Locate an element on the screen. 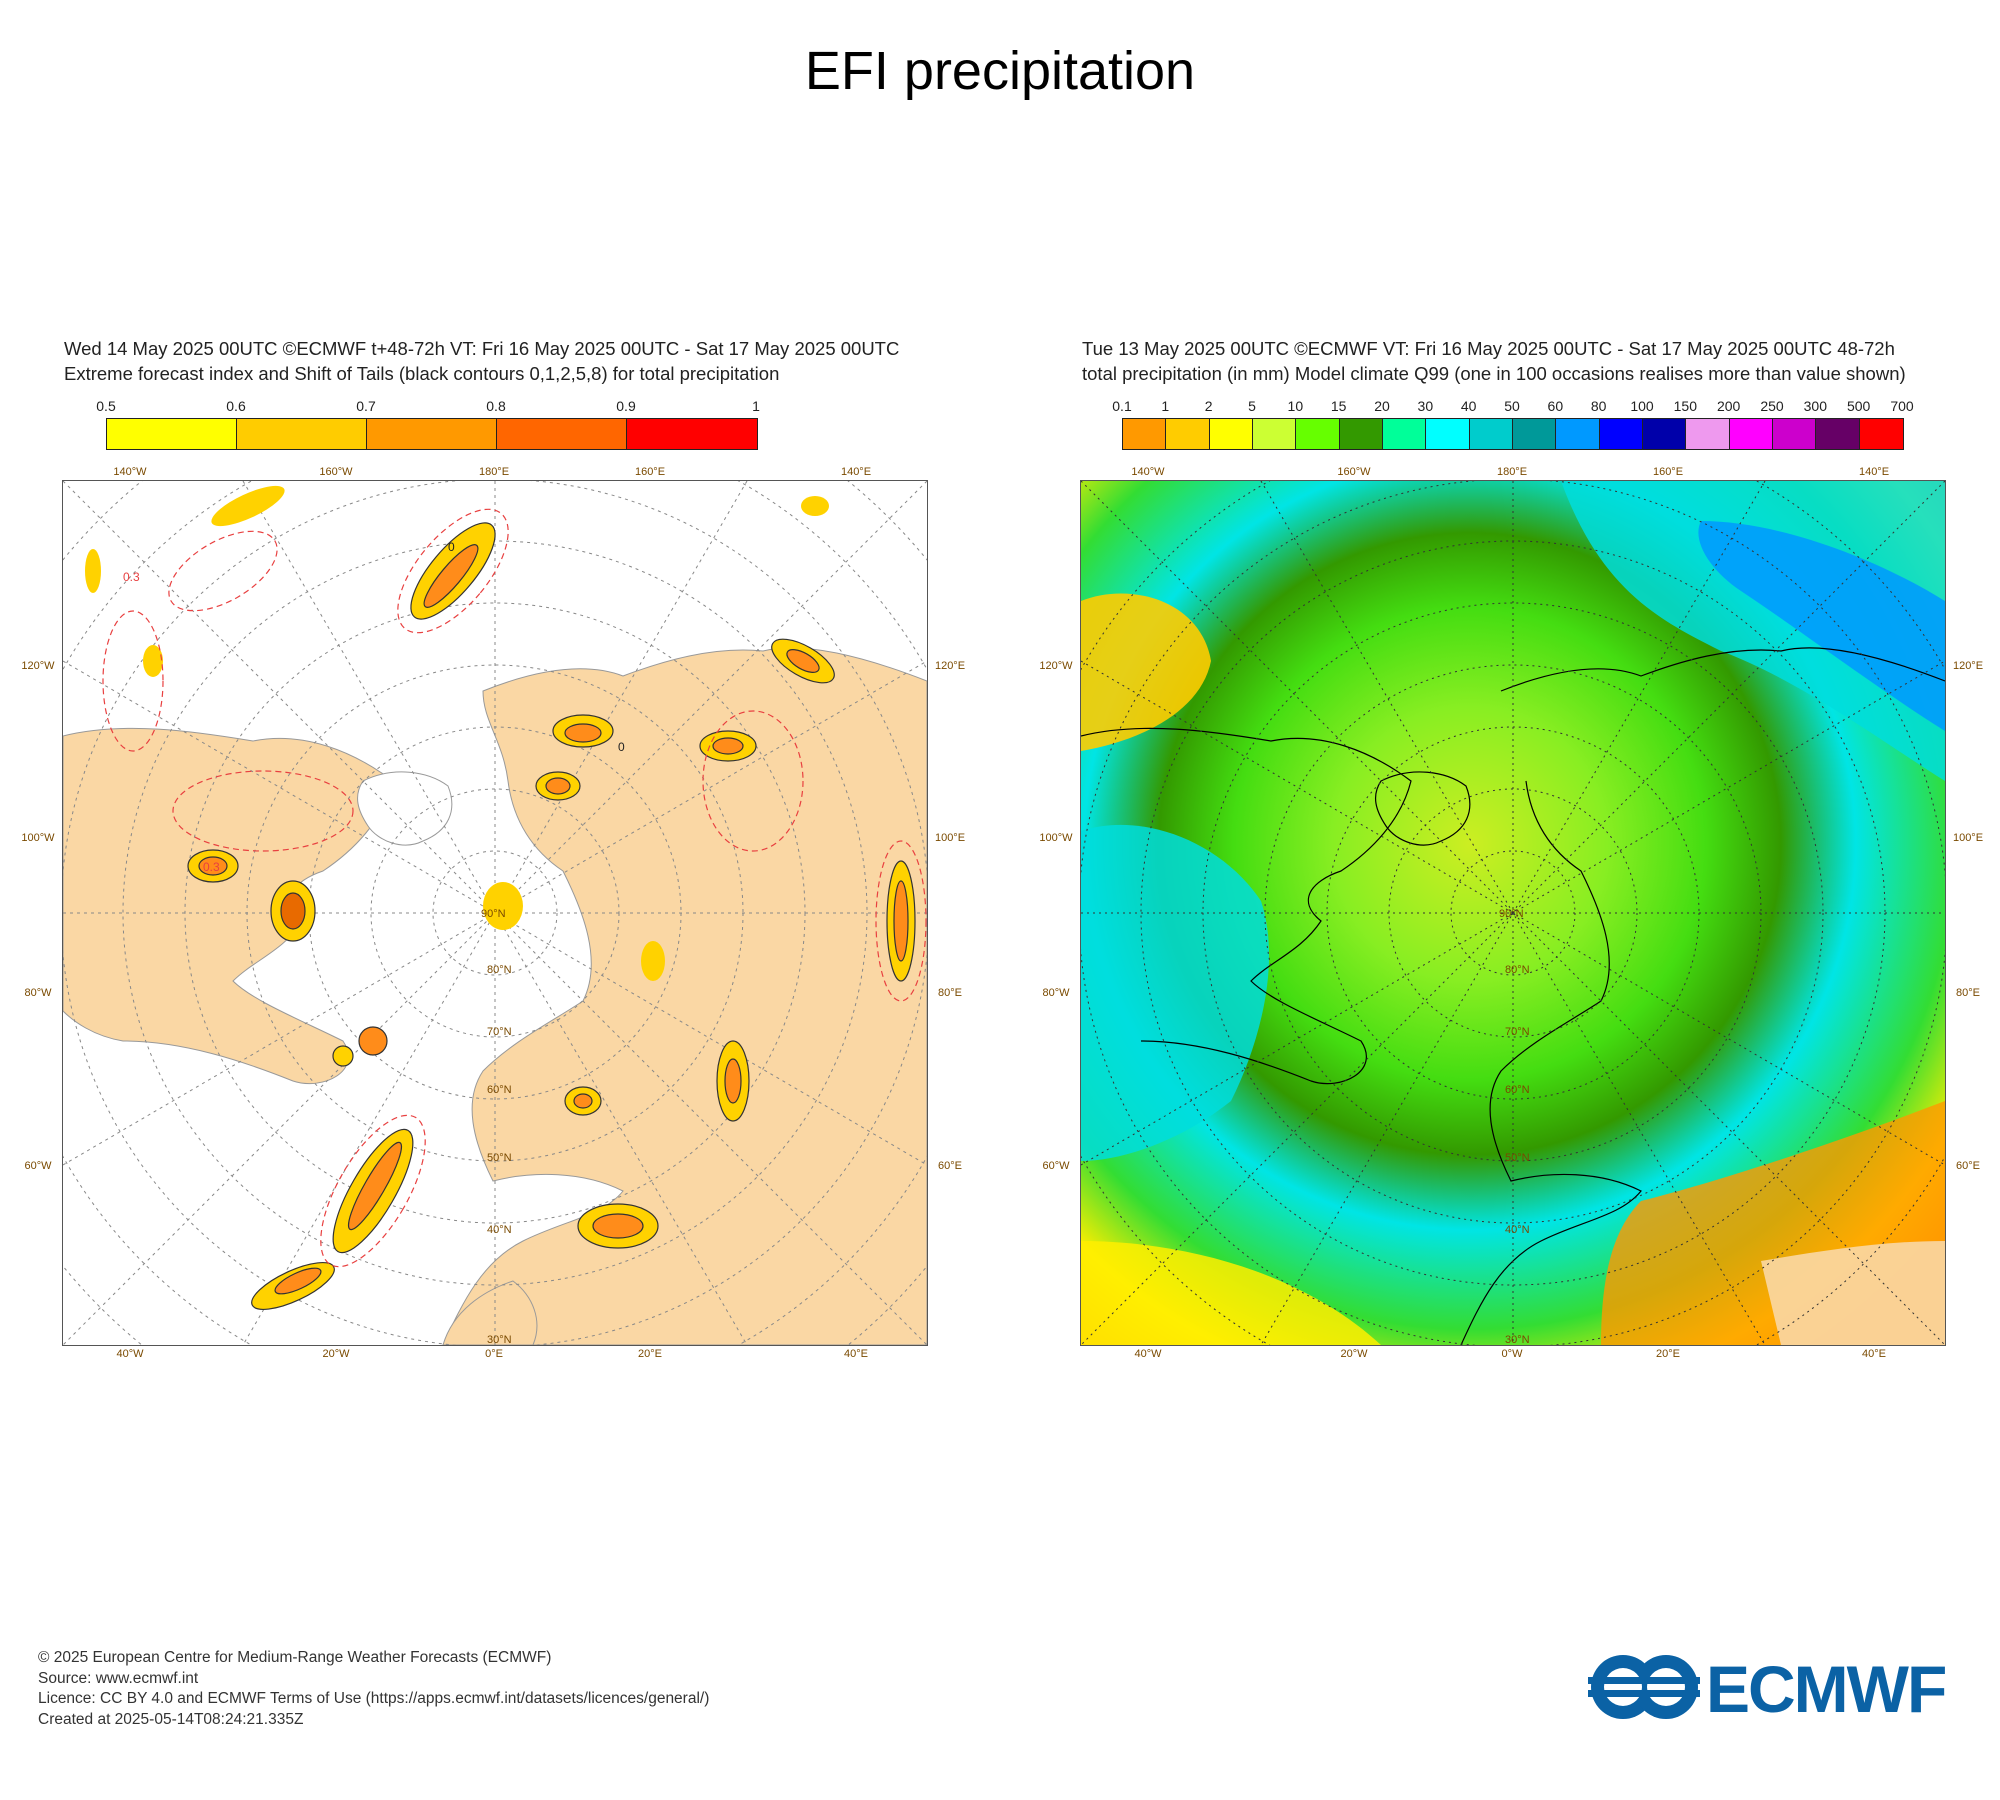  contour-label: 0 is located at coordinates (451, 547).